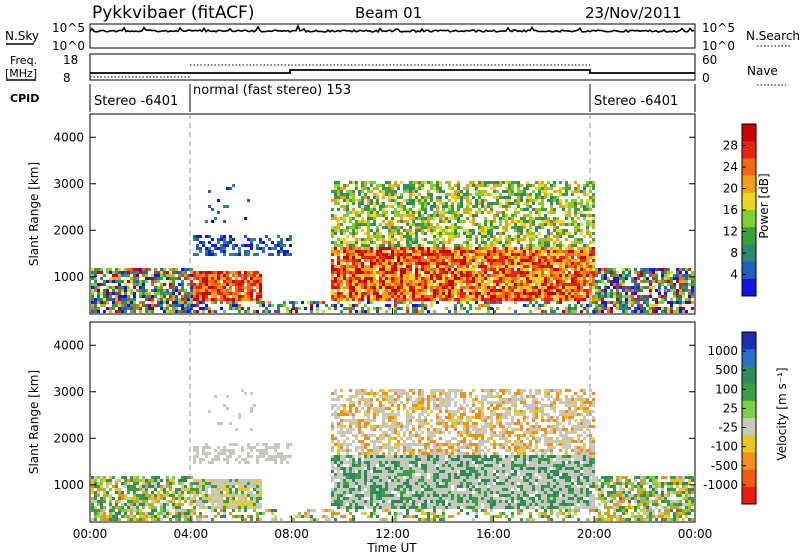  What do you see at coordinates (730, 189) in the screenshot?
I see `colorbar-tick-label: 20` at bounding box center [730, 189].